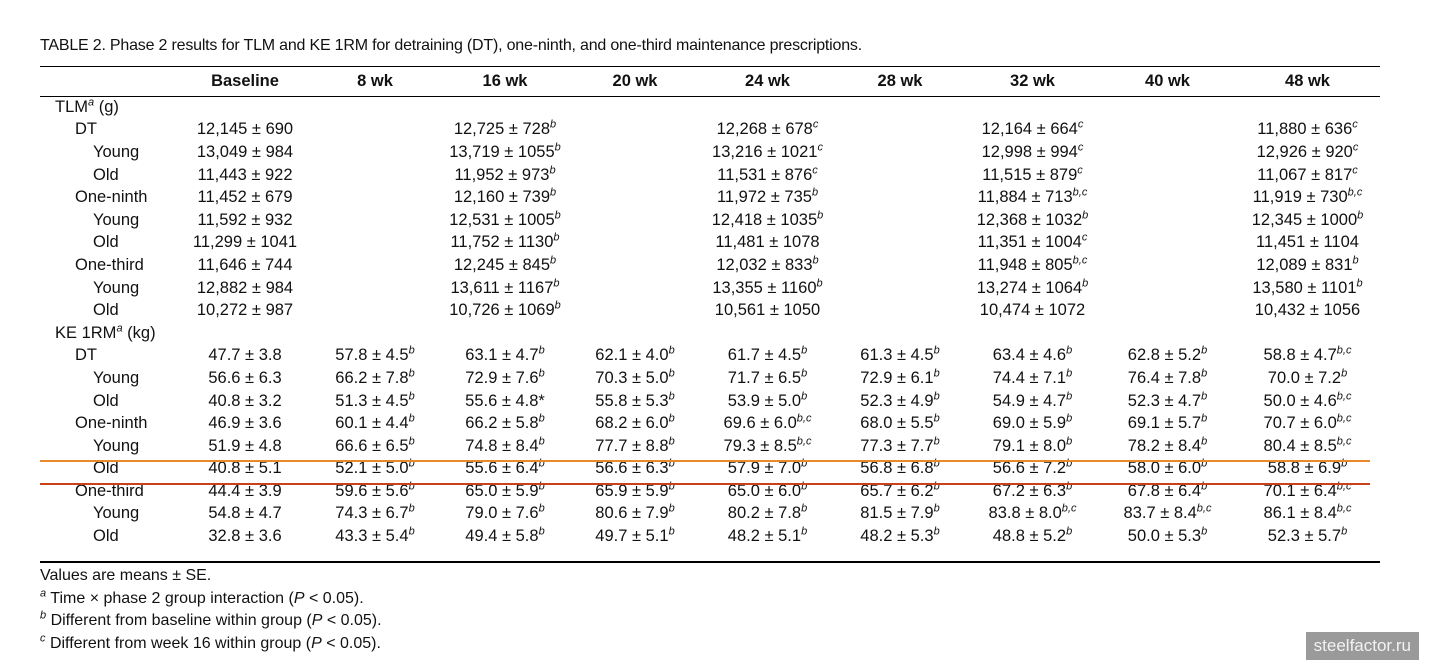 The image size is (1429, 668). Describe the element at coordinates (245, 514) in the screenshot. I see `table-cell: 54.8 ± 4.7` at that location.